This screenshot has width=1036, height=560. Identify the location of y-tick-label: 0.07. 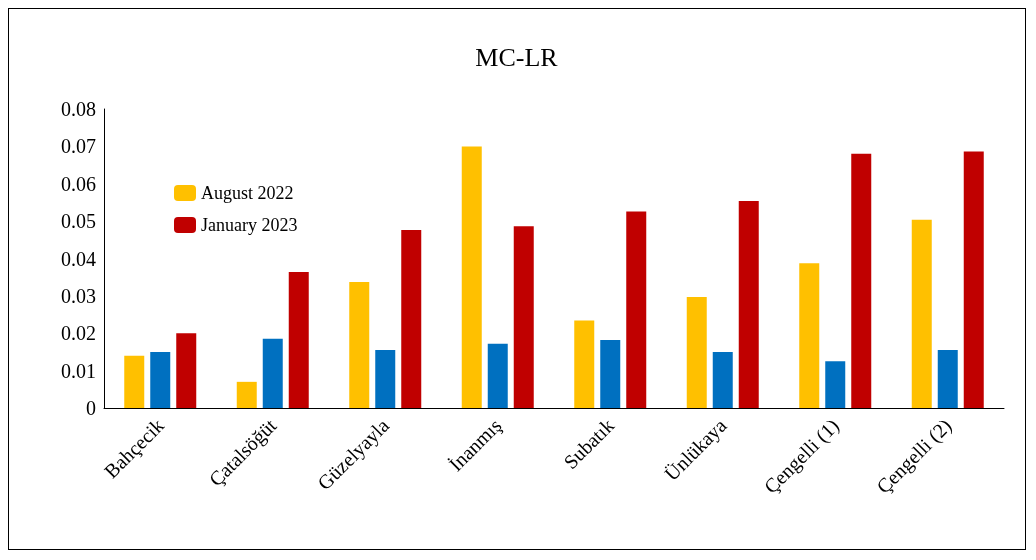
(78, 146).